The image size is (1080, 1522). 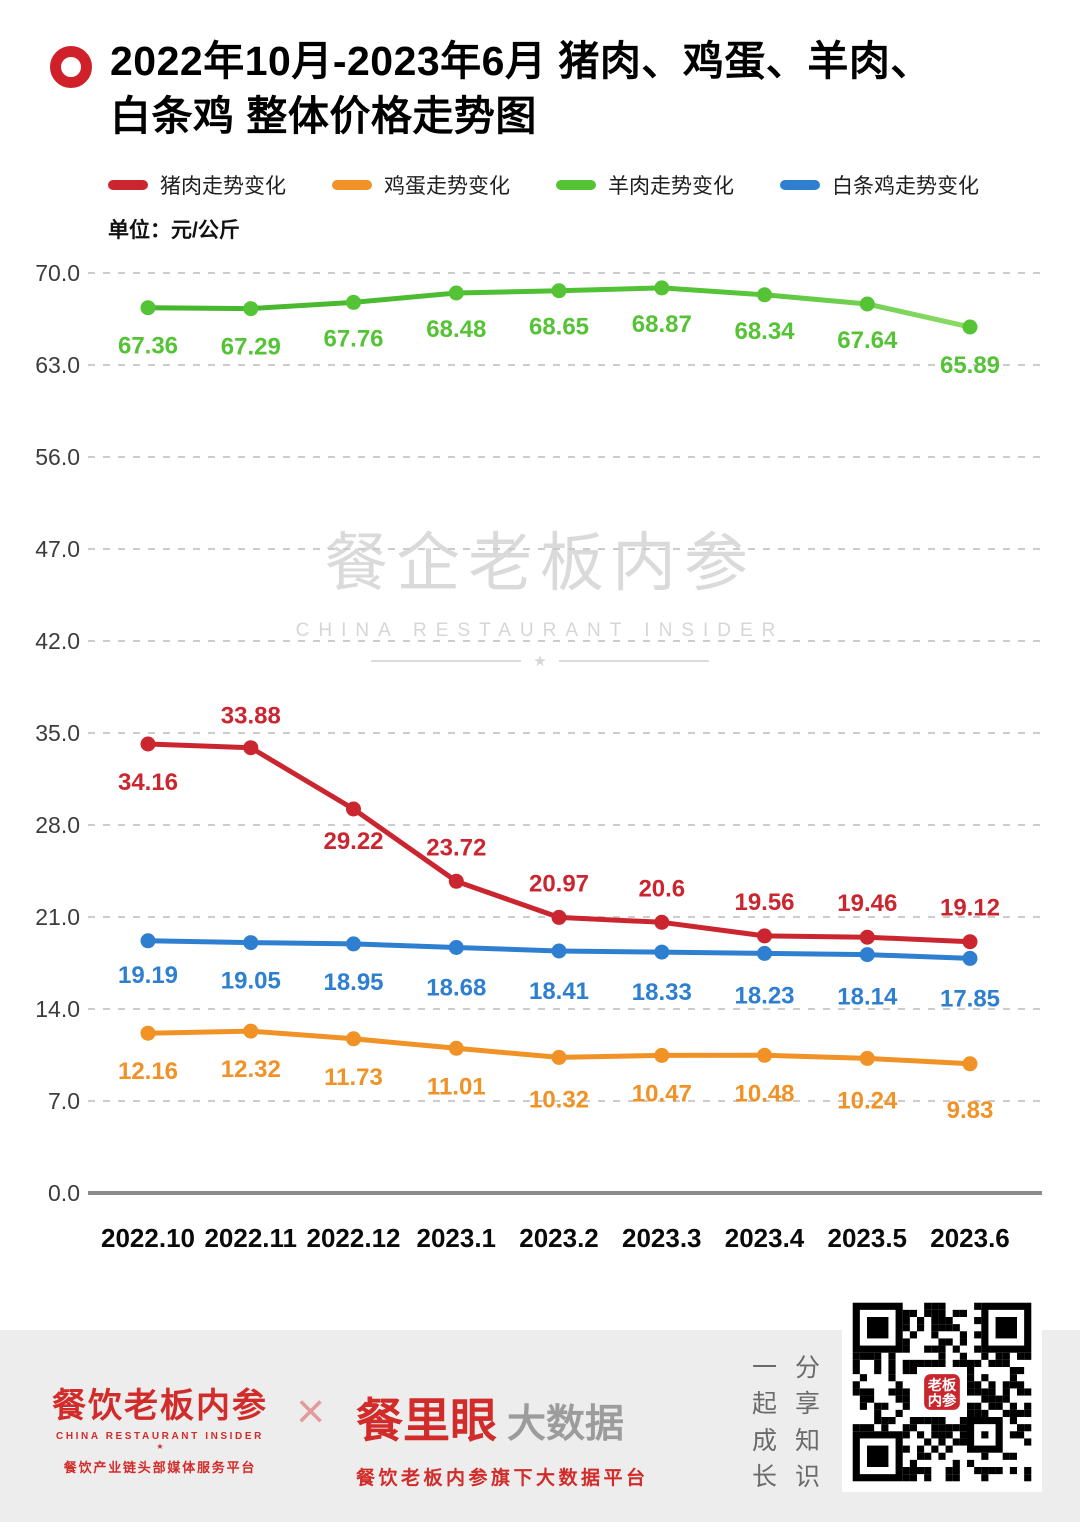 I want to click on brand-insider-english: CHINA RESTAURANT INSIDER, so click(x=160, y=1436).